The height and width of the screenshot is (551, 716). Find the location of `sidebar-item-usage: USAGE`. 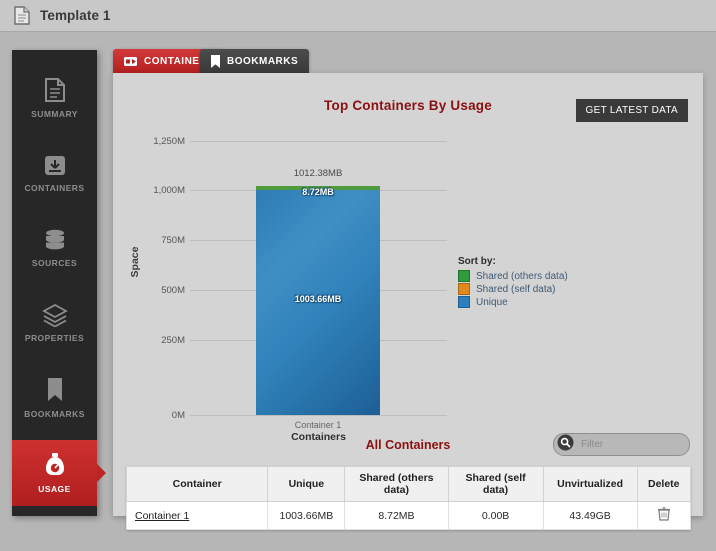

sidebar-item-usage: USAGE is located at coordinates (59, 473).